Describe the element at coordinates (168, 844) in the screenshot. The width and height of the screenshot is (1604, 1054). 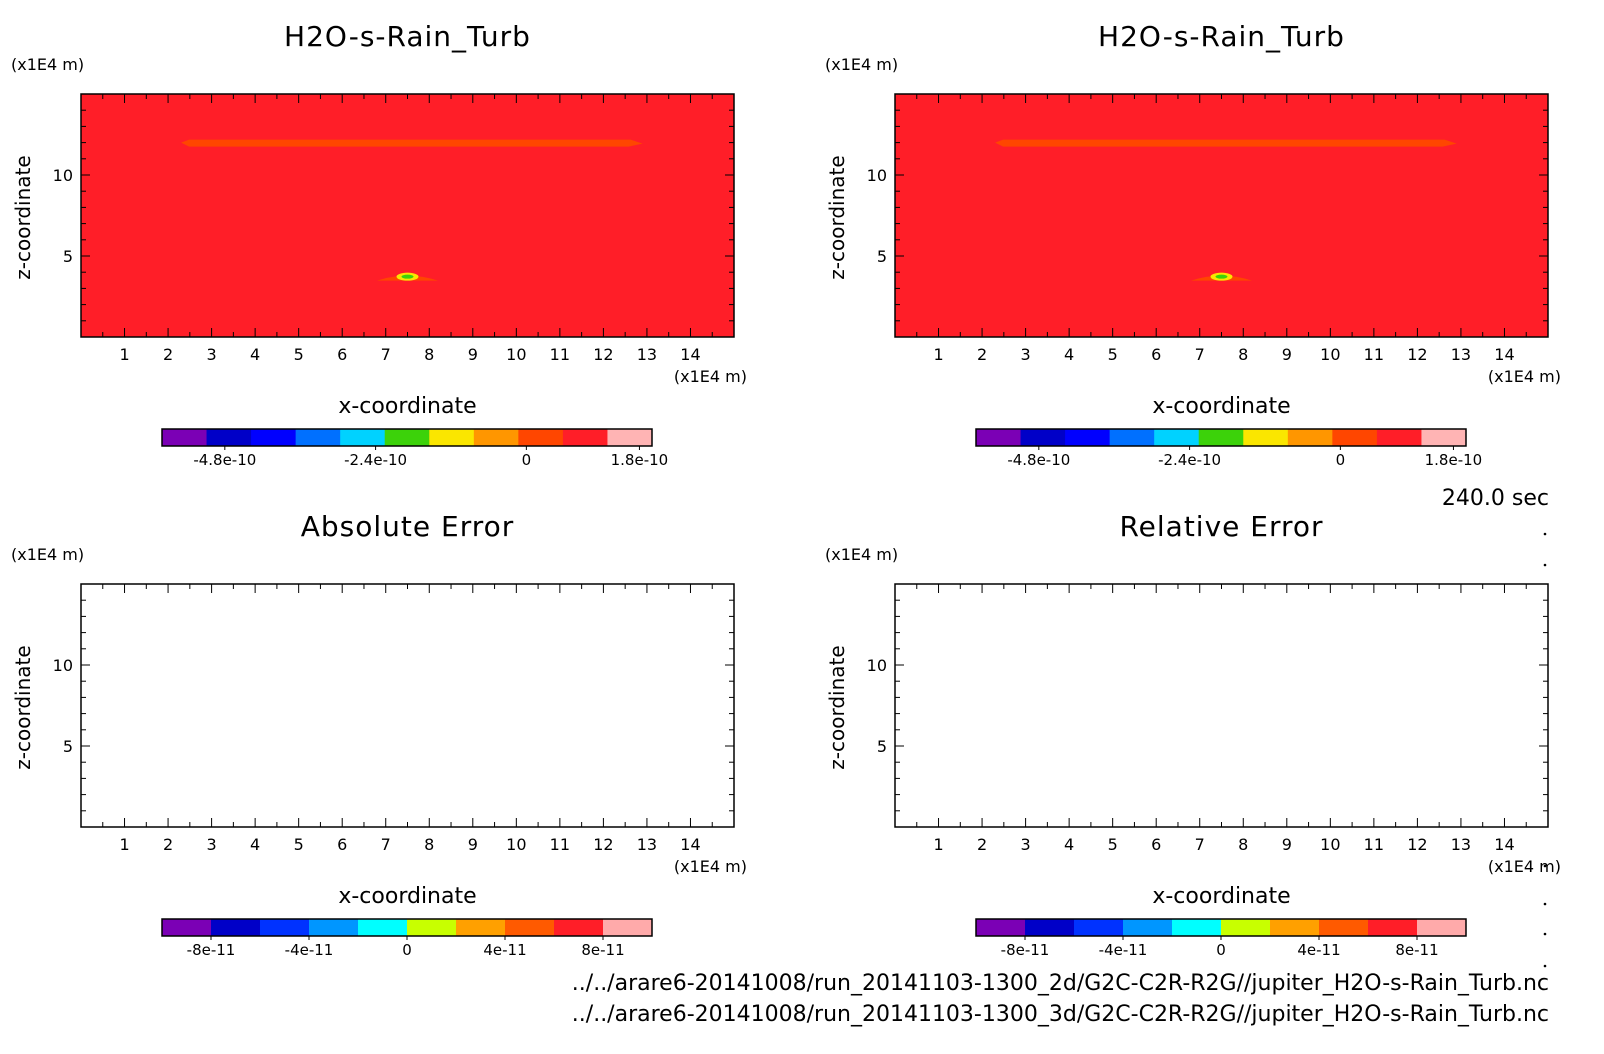
I see `x-tick-label: 2` at that location.